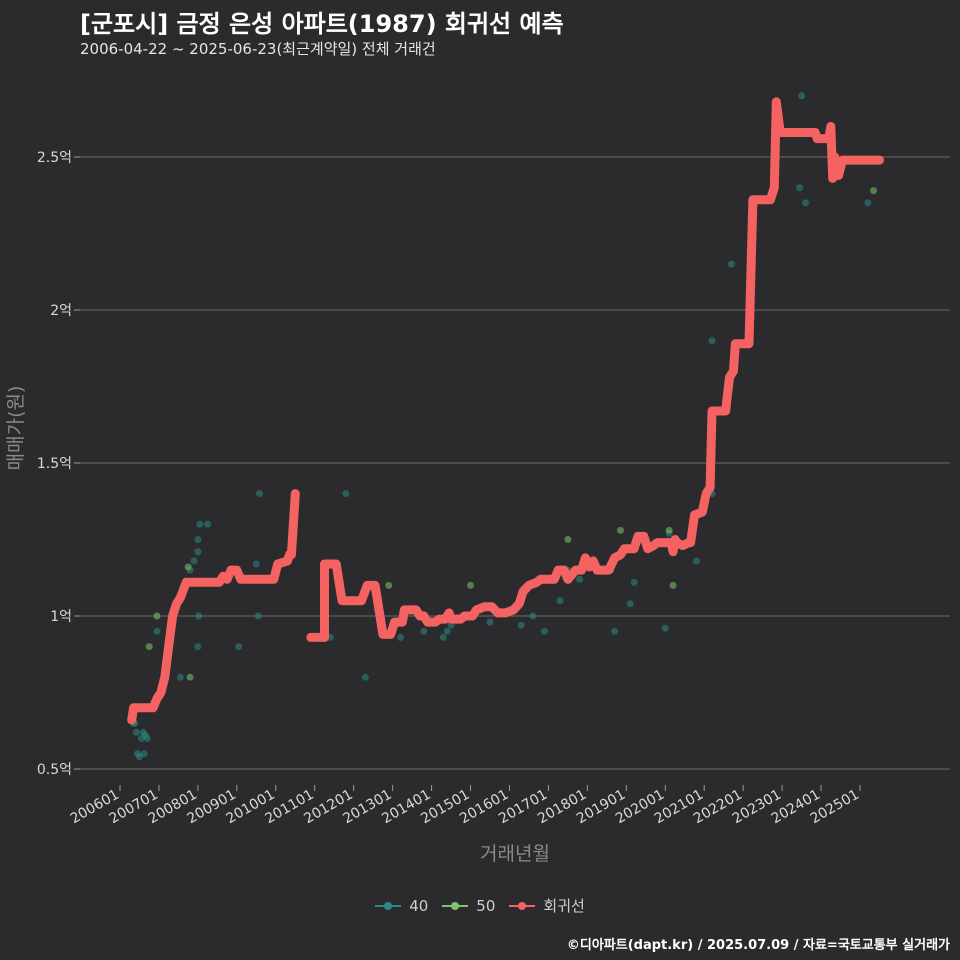 The image size is (960, 960). What do you see at coordinates (258, 49) in the screenshot?
I see `chart-subtitle: 2006-04-22 ~ 2025-06-23(최근계약일) 전체 거래건` at bounding box center [258, 49].